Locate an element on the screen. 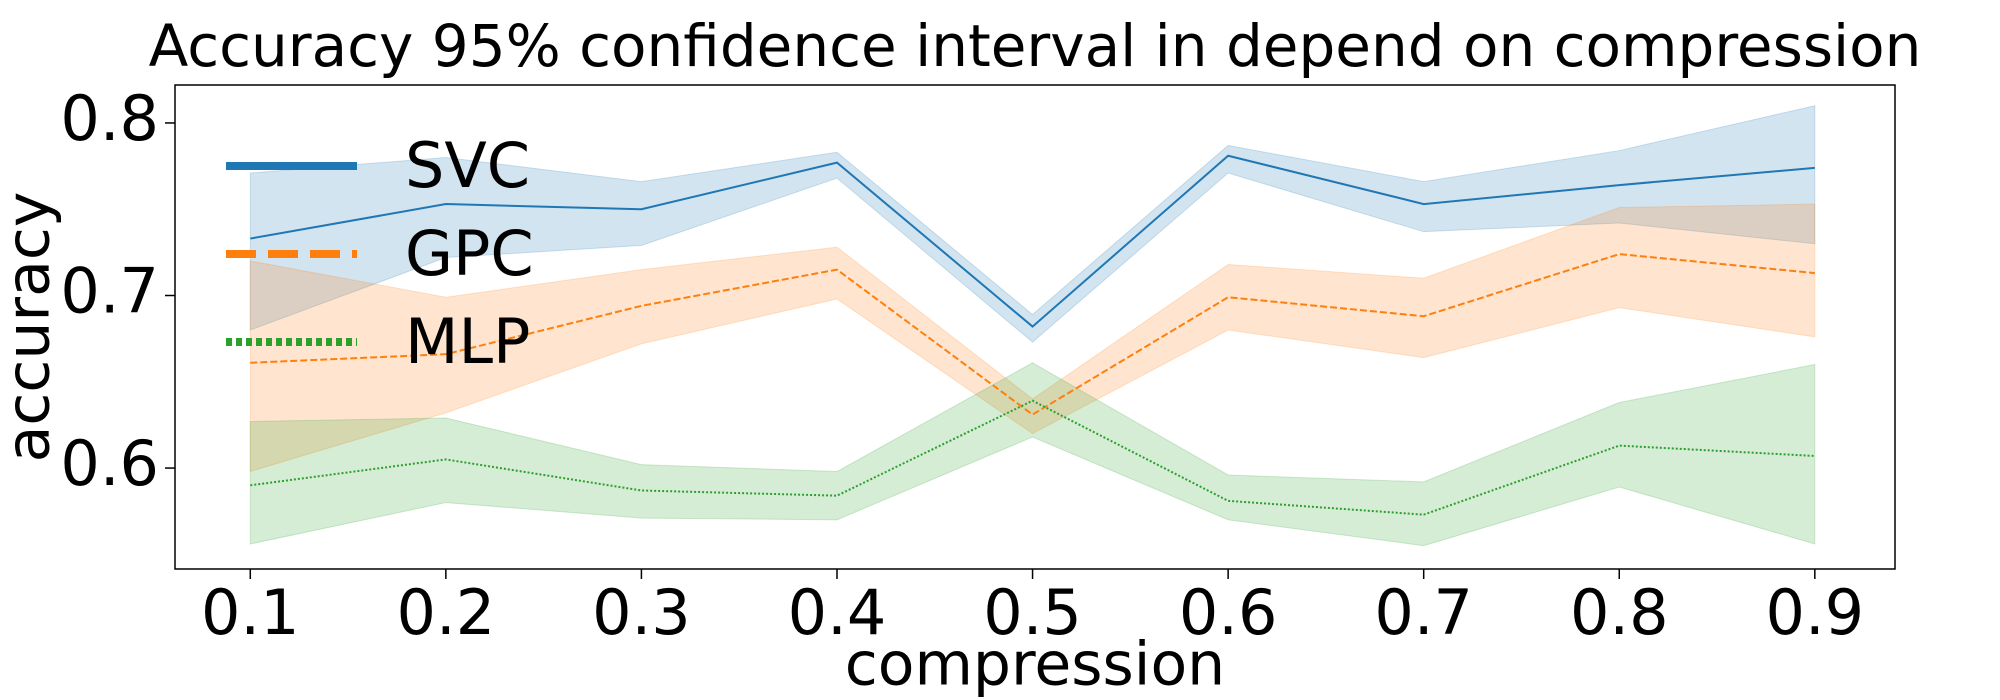  series-line is located at coordinates (1032, 457).